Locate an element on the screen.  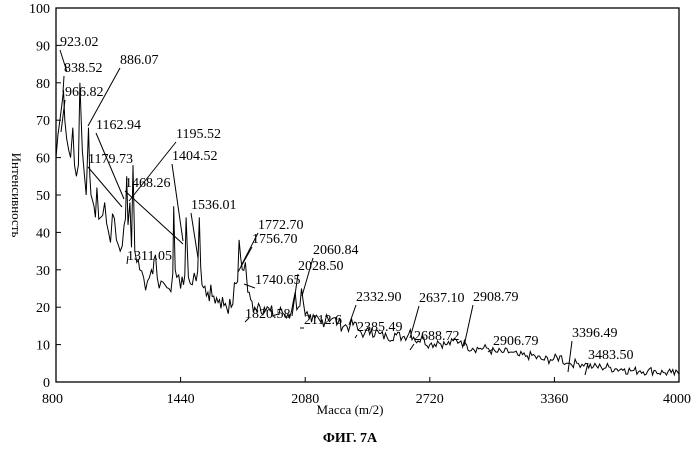
x-tick-label-3: 2720 is located at coordinates (430, 399).